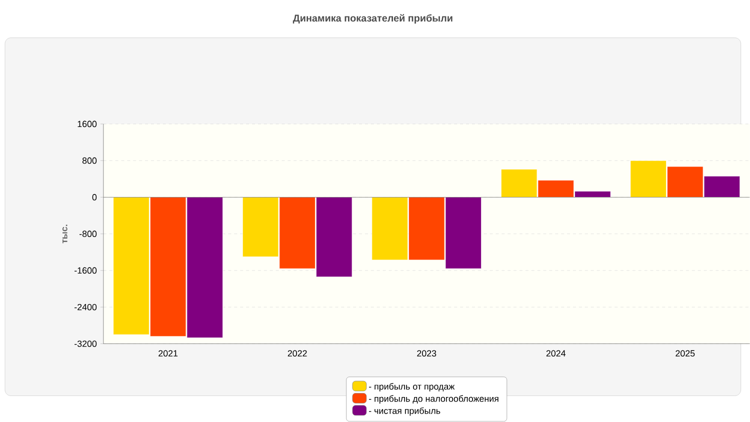  What do you see at coordinates (433, 399) in the screenshot?
I see `legend-label: - прибыль до налогообложения` at bounding box center [433, 399].